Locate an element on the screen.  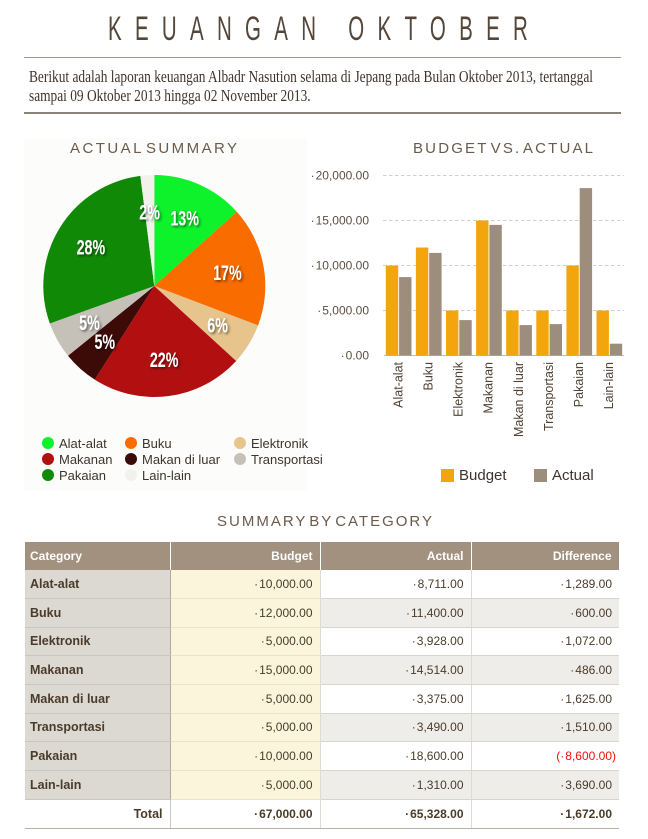
svg-text: 13% is located at coordinates (184, 218).